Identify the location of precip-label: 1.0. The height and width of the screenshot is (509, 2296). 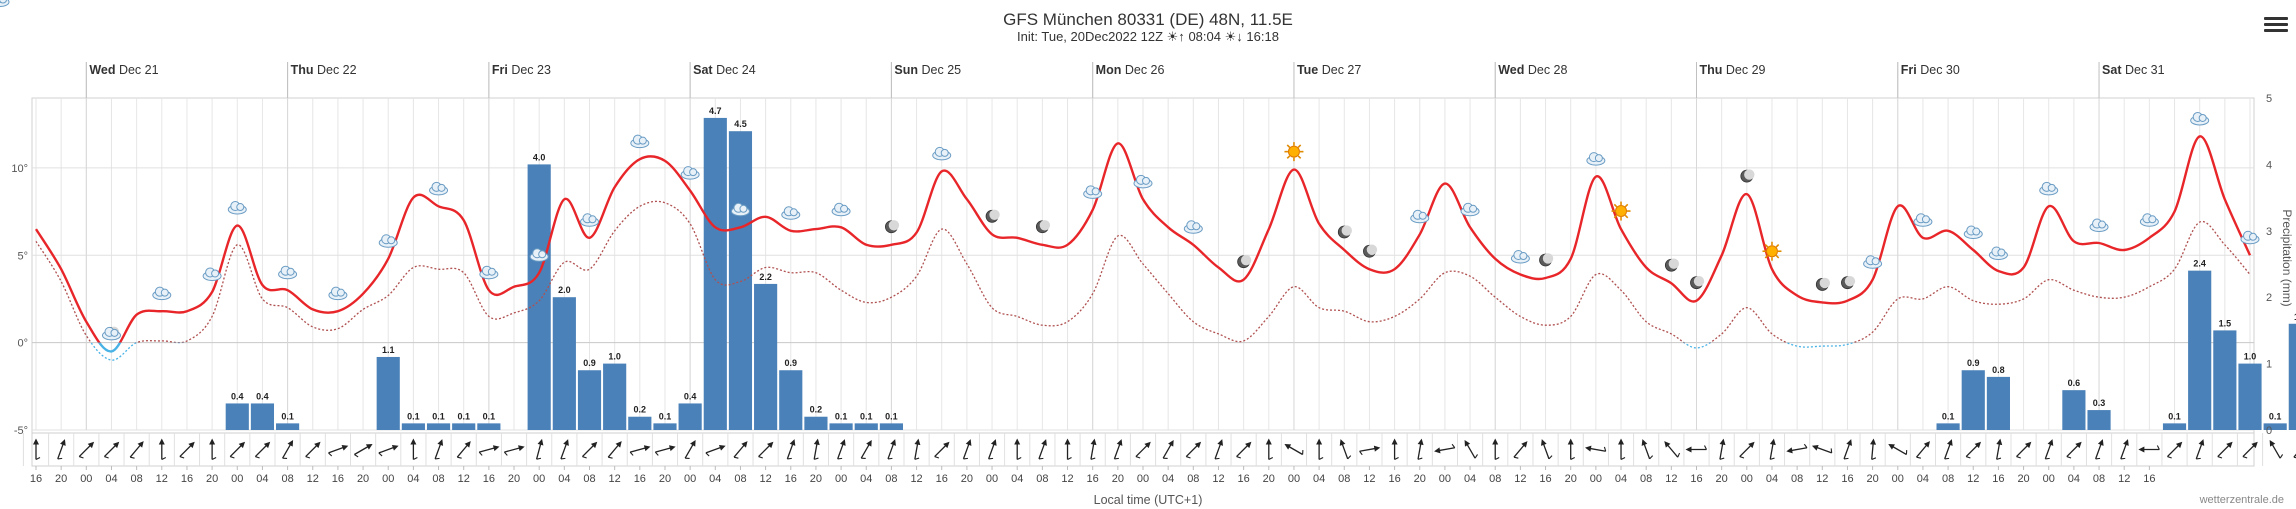
(2250, 357).